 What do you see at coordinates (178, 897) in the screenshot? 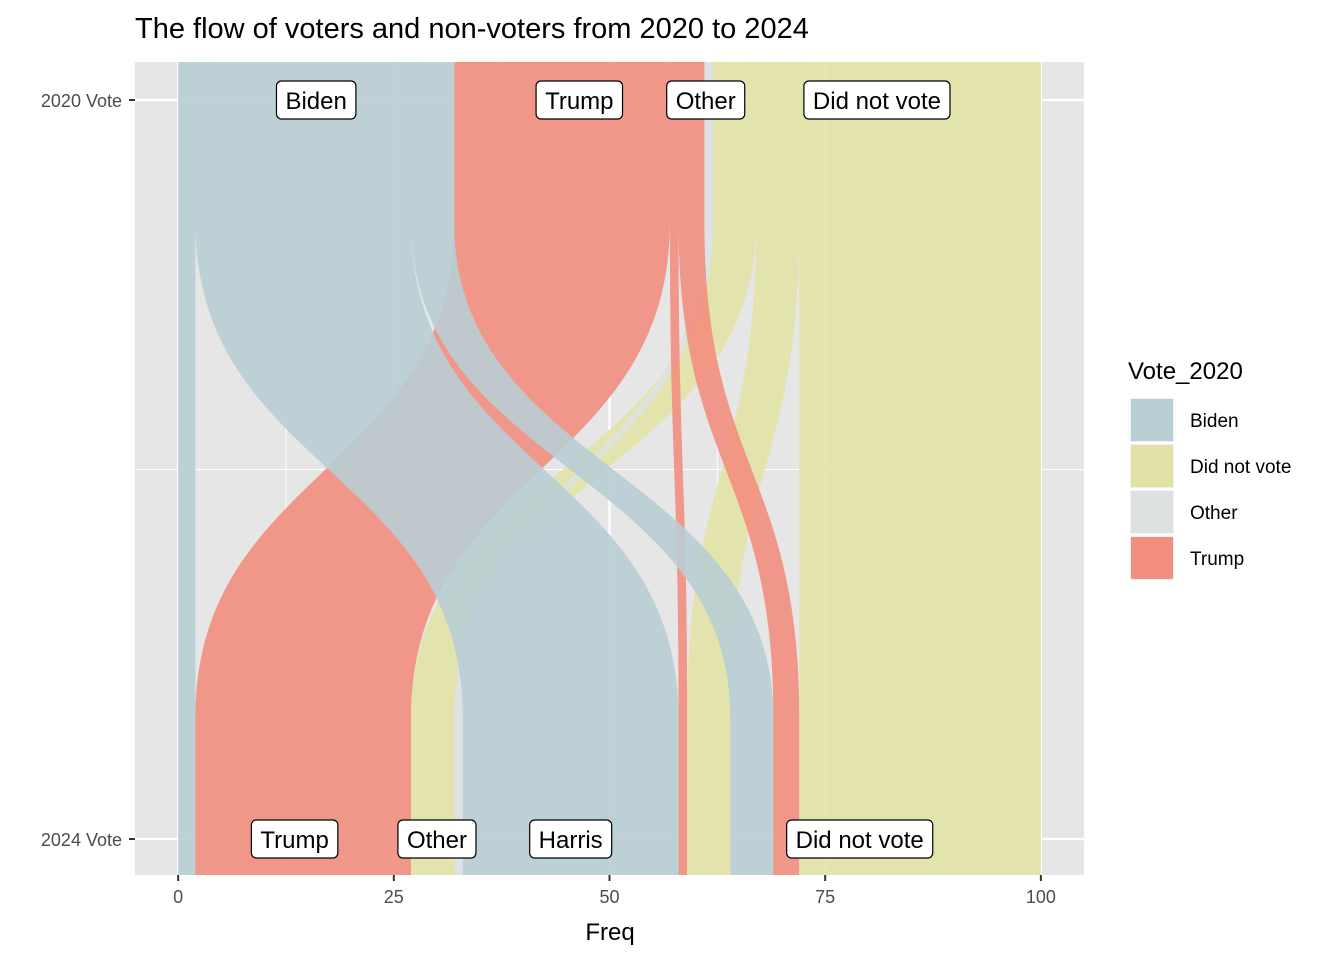
I see `x-tick-label: 0` at bounding box center [178, 897].